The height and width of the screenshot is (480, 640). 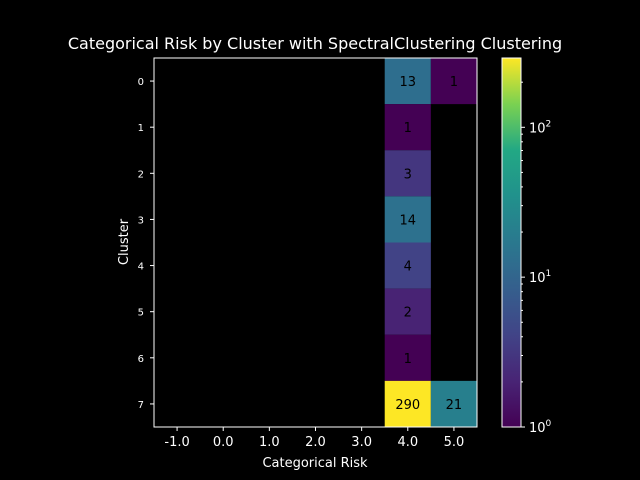 What do you see at coordinates (141, 128) in the screenshot?
I see `y-tick-label: 1` at bounding box center [141, 128].